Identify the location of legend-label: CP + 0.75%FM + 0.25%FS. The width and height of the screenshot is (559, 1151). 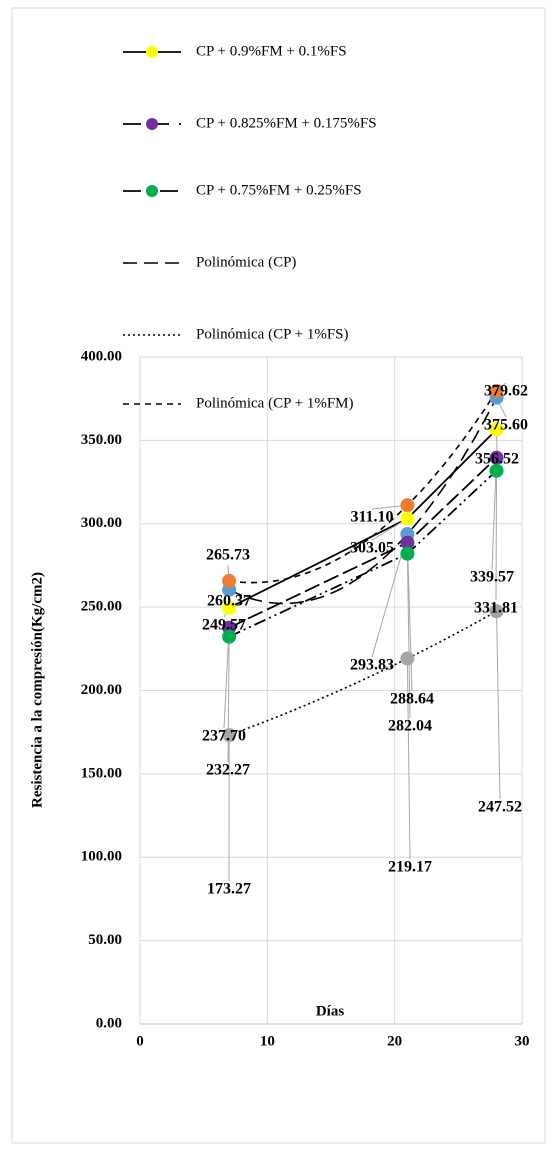
(279, 190).